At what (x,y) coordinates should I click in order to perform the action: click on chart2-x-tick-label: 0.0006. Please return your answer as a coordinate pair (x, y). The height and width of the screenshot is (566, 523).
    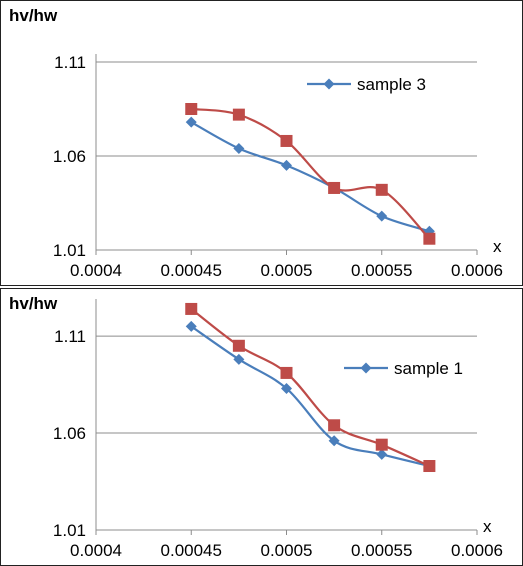
    Looking at the image, I should click on (477, 550).